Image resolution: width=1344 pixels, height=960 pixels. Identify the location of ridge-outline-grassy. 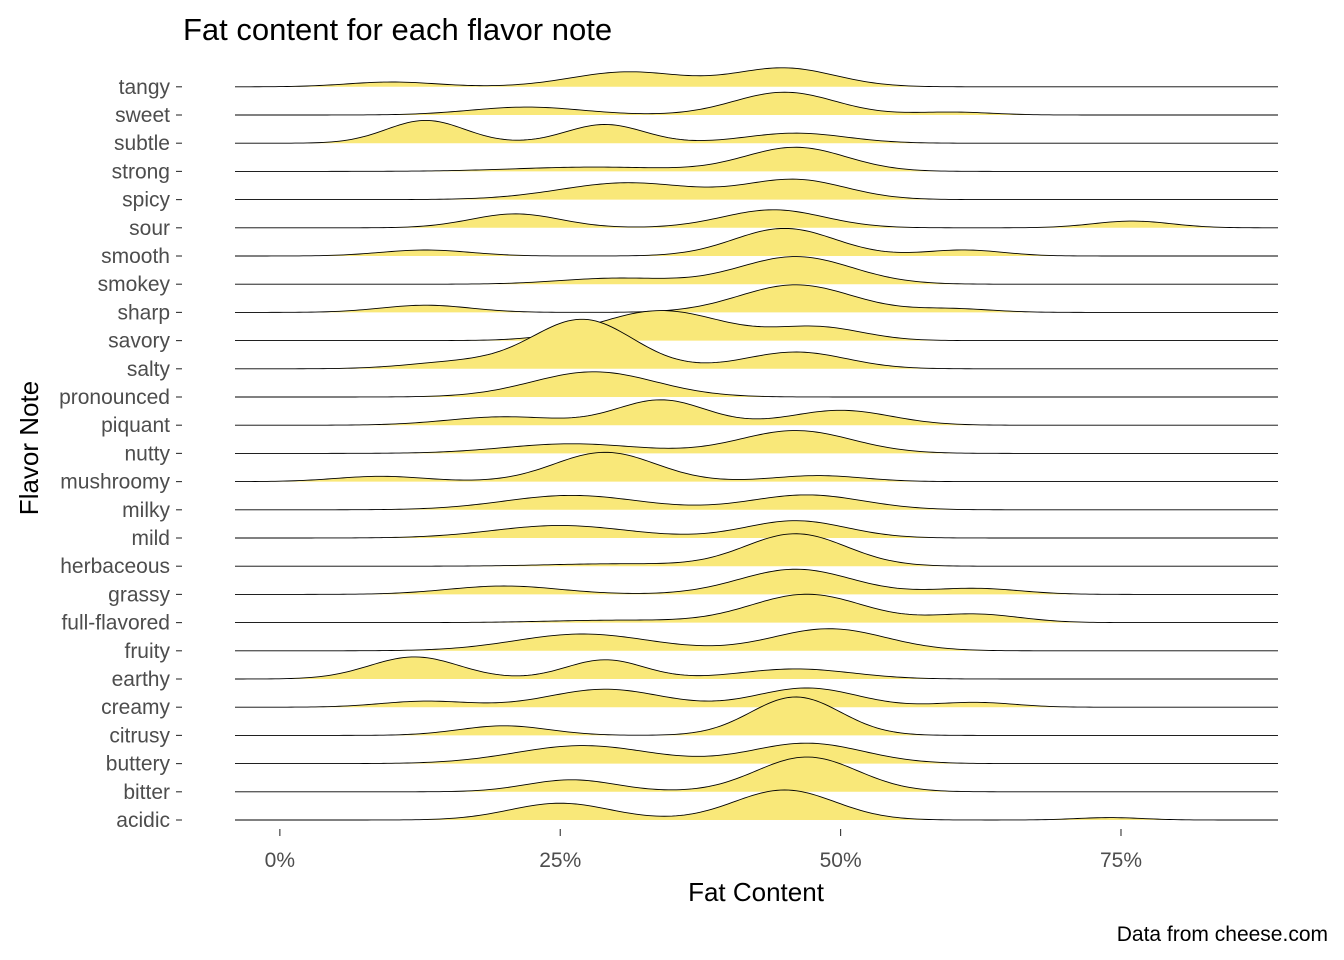
(756, 581).